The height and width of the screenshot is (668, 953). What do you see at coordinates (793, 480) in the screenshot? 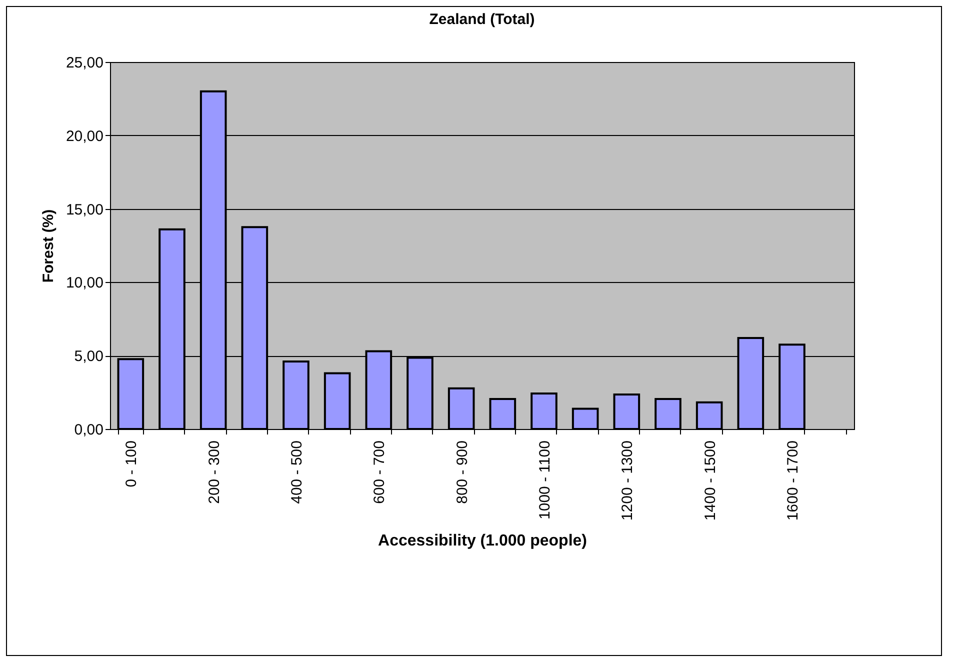
I see `x-tick-label: 1600 - 1700` at bounding box center [793, 480].